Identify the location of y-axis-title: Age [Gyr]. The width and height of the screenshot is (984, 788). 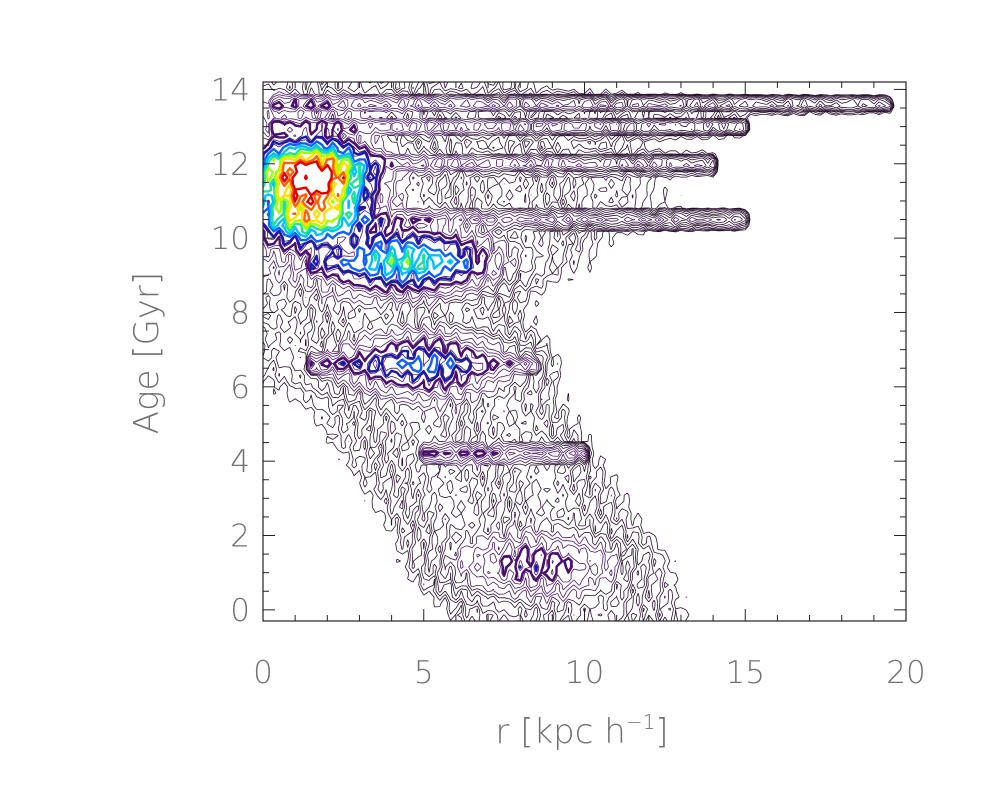
(147, 353).